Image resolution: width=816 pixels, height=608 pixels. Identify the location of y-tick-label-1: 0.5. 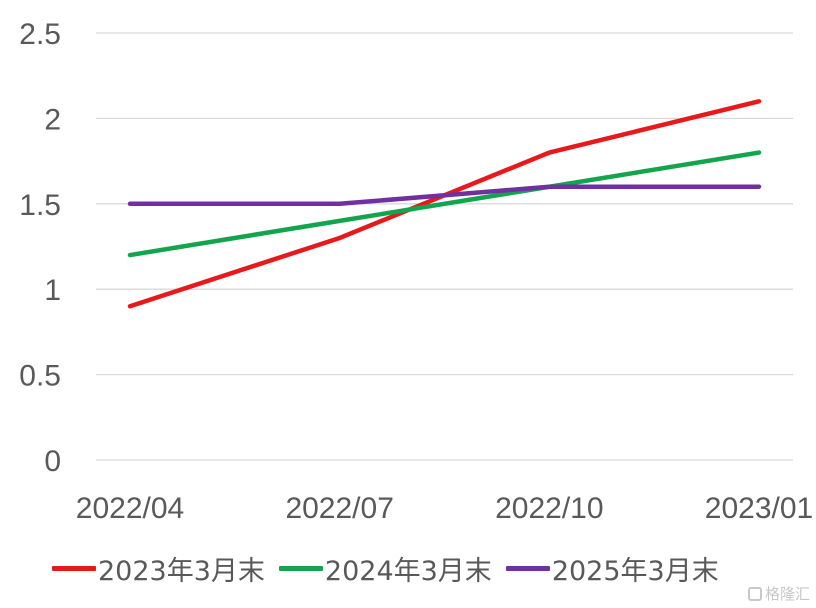
(40, 376).